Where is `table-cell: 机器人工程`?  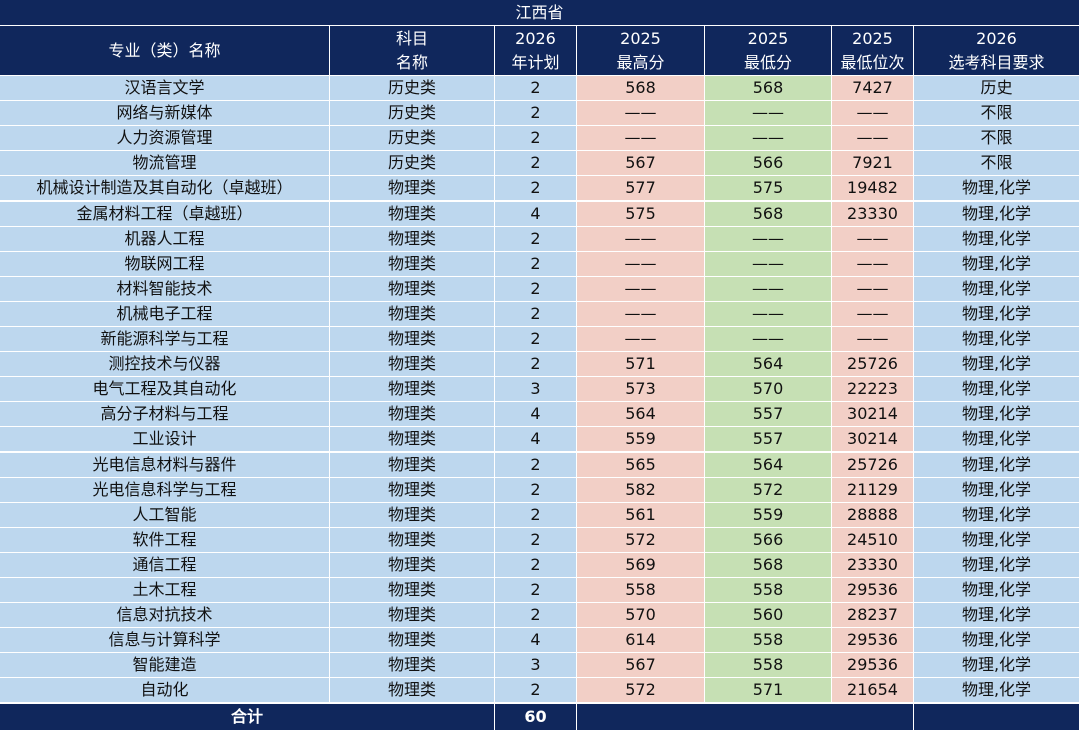 table-cell: 机器人工程 is located at coordinates (165, 239).